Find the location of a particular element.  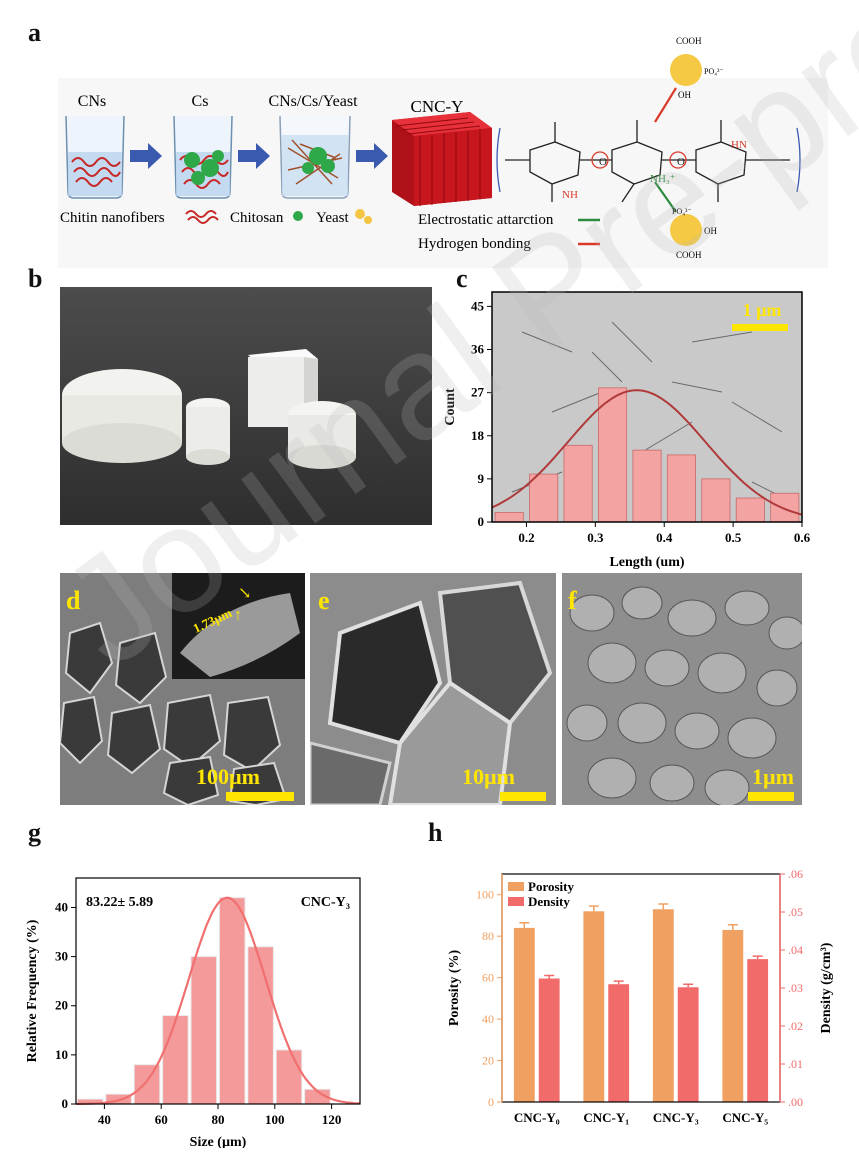

panel-g-label: g is located at coordinates (34, 832).